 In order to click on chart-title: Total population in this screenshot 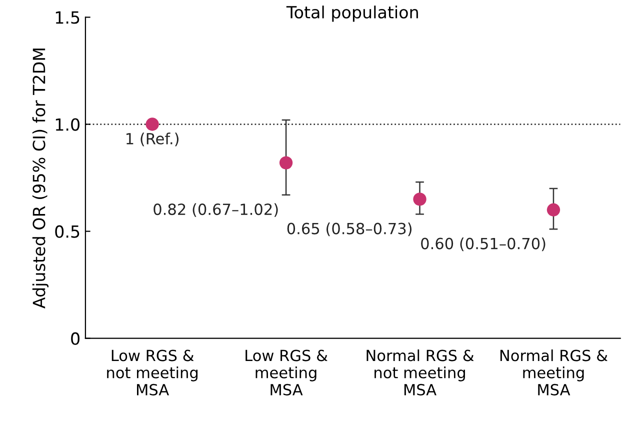, I will do `click(352, 14)`.